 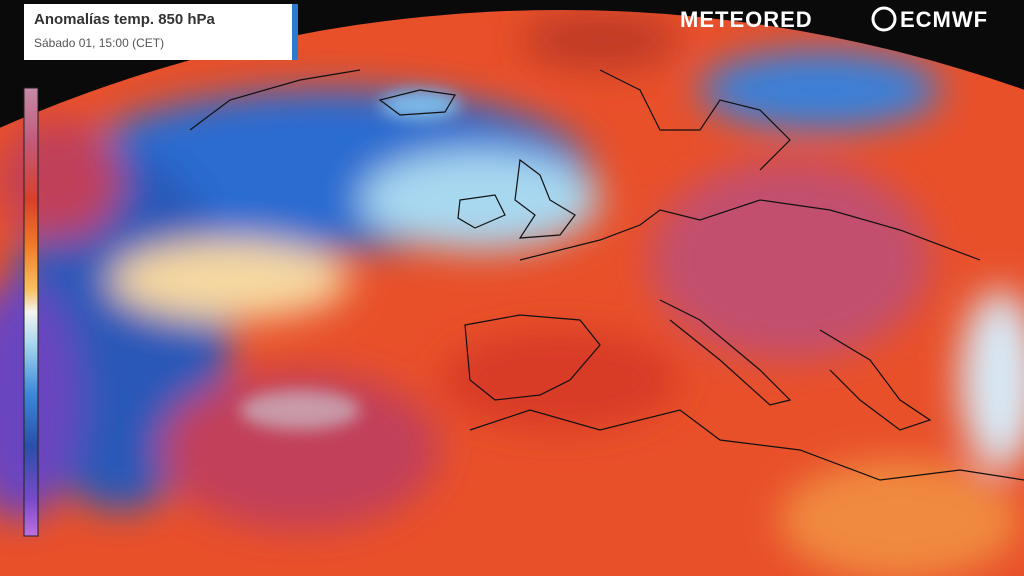 What do you see at coordinates (746, 19) in the screenshot?
I see `meteored-logo: METEORED` at bounding box center [746, 19].